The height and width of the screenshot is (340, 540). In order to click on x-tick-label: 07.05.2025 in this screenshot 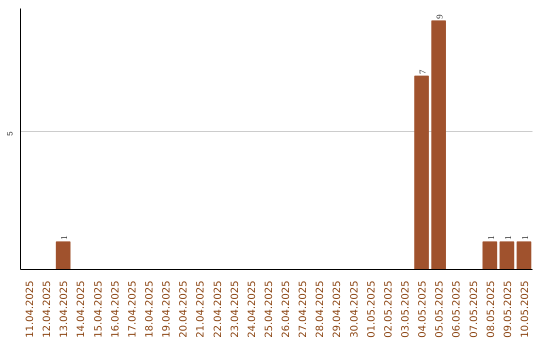, I will do `click(474, 309)`.